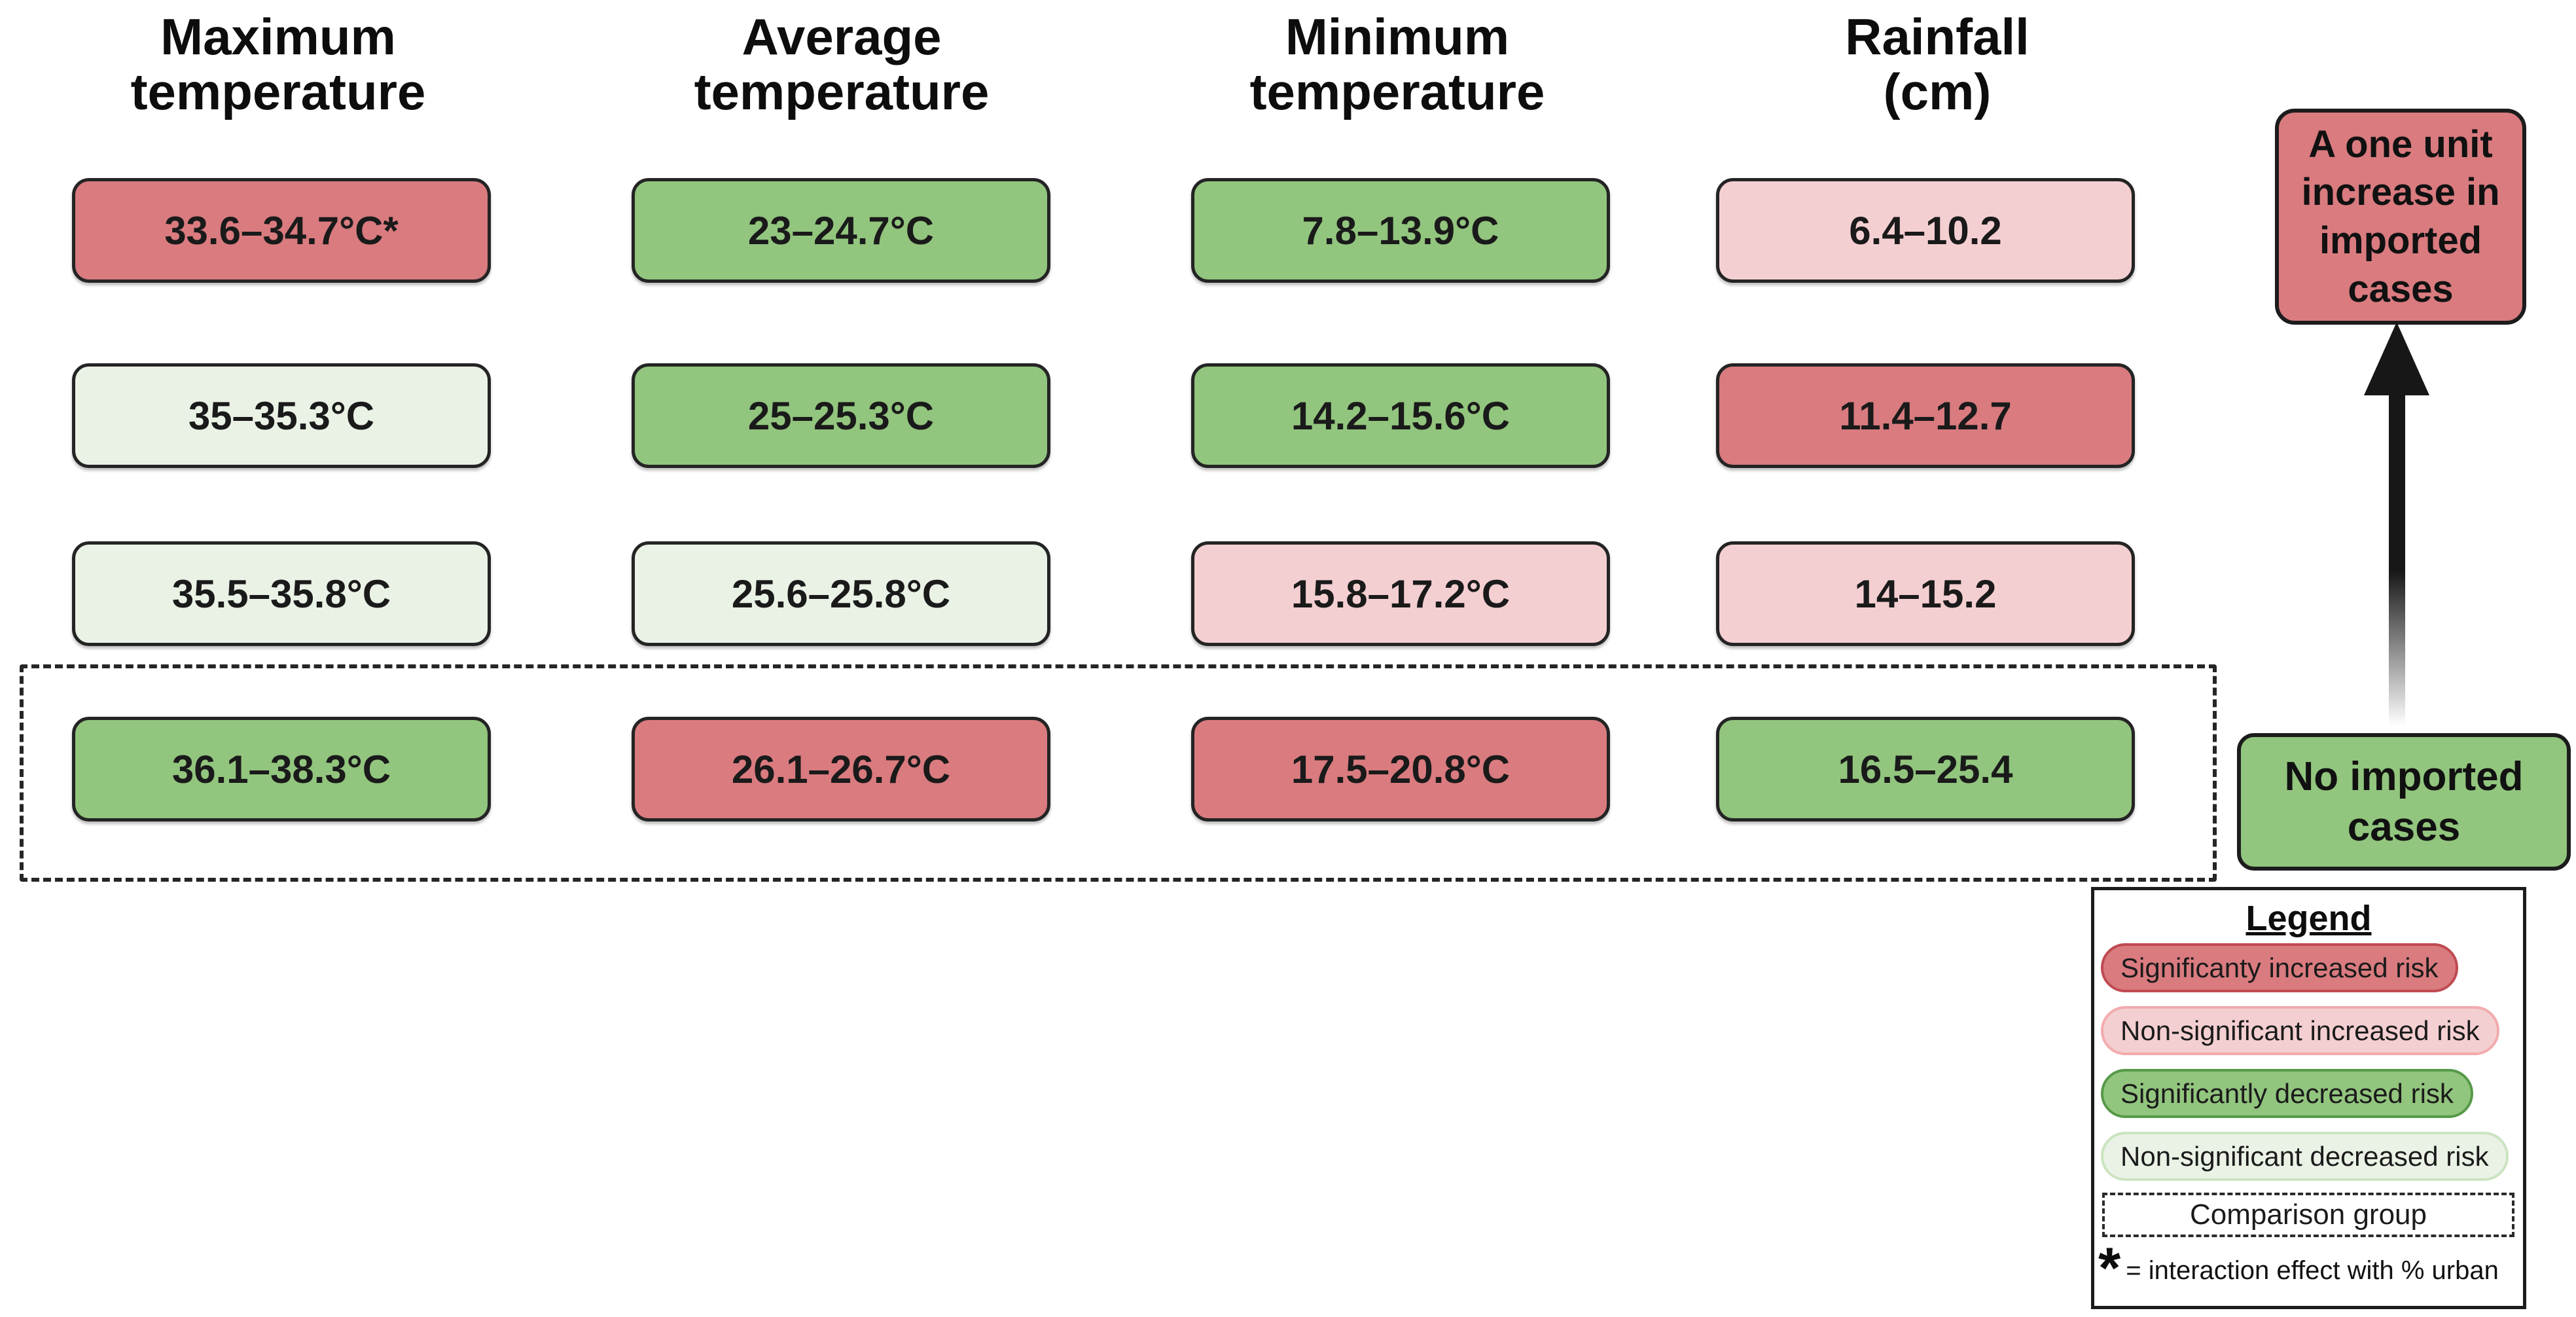 The width and height of the screenshot is (2576, 1317). Describe the element at coordinates (2279, 968) in the screenshot. I see `legend-item-significantly-increased: Significanty increased risk` at that location.